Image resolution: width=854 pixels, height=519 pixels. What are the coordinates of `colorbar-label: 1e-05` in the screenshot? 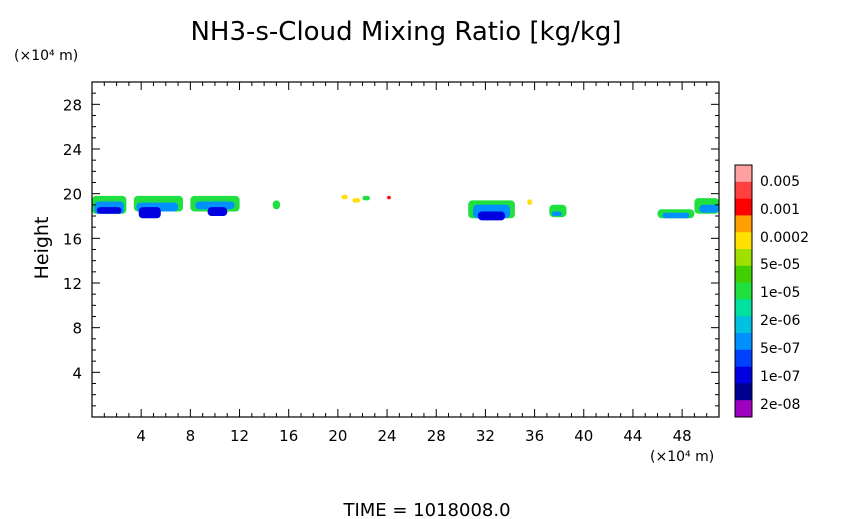 It's located at (780, 293).